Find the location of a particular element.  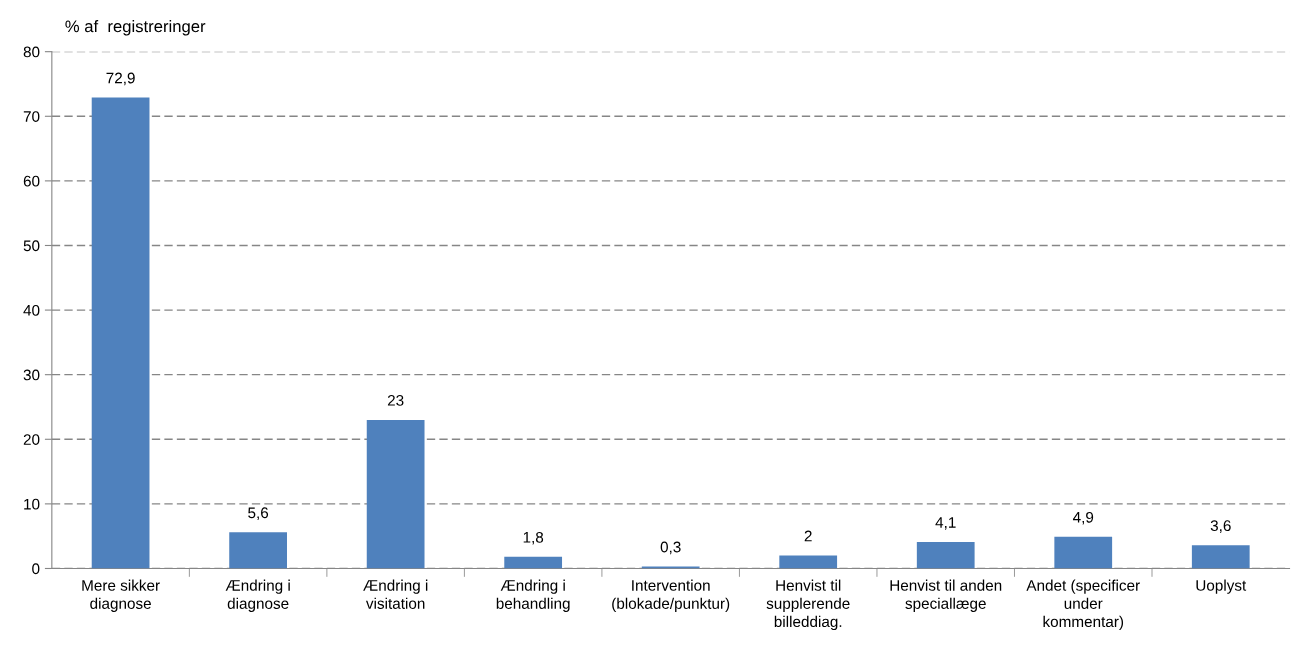

data-label: 23 is located at coordinates (395, 400).